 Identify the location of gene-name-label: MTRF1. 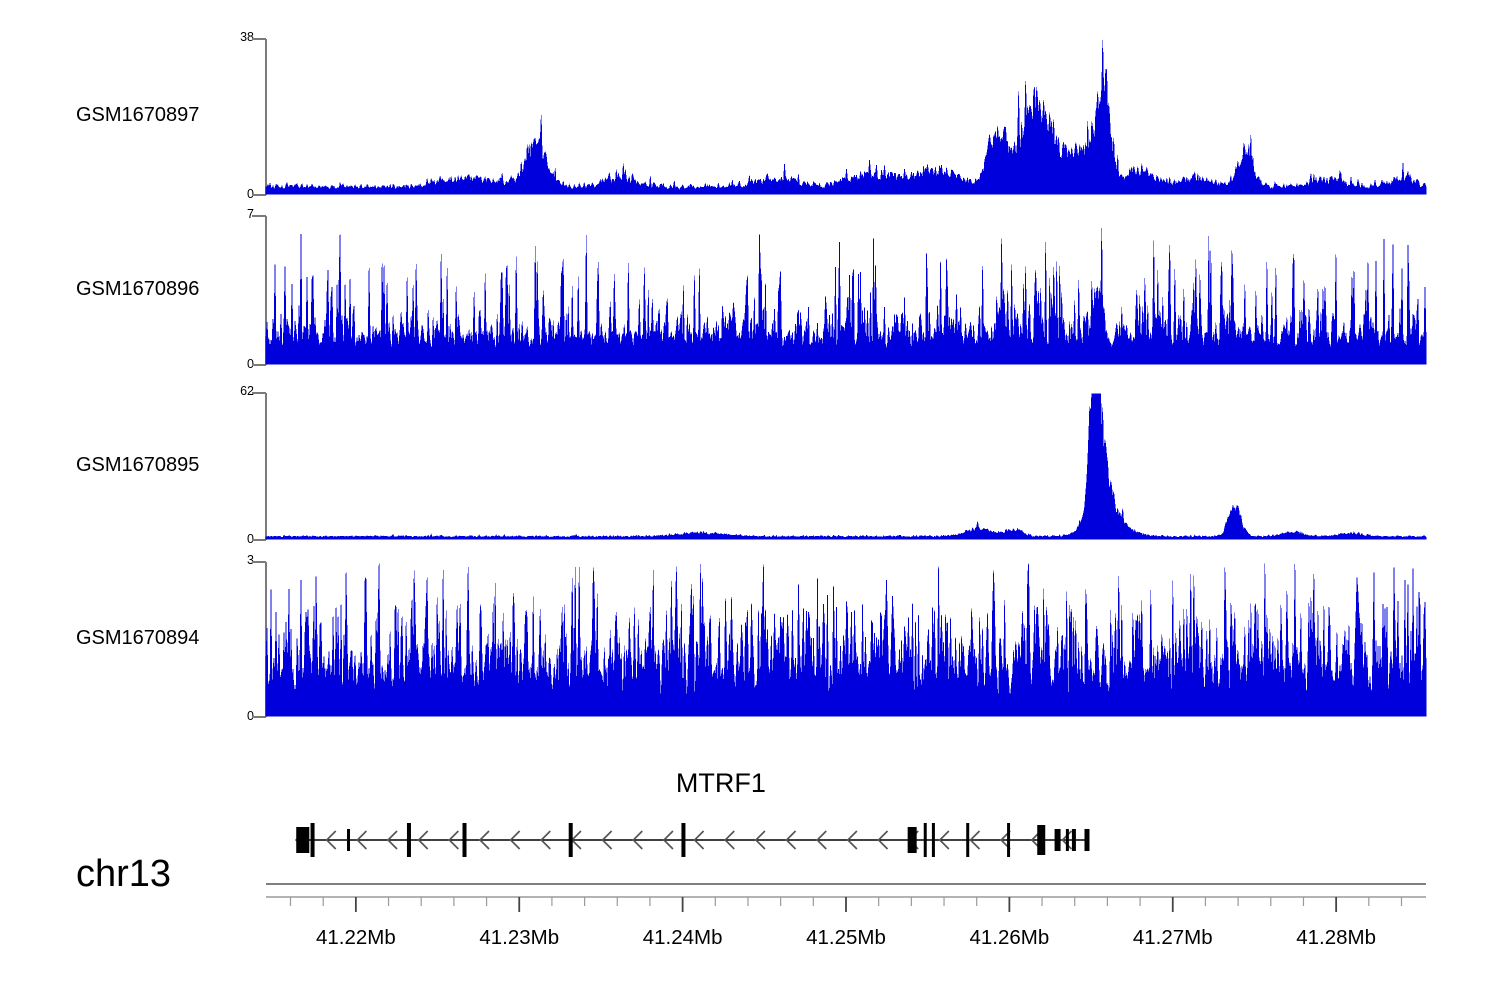
(720, 783).